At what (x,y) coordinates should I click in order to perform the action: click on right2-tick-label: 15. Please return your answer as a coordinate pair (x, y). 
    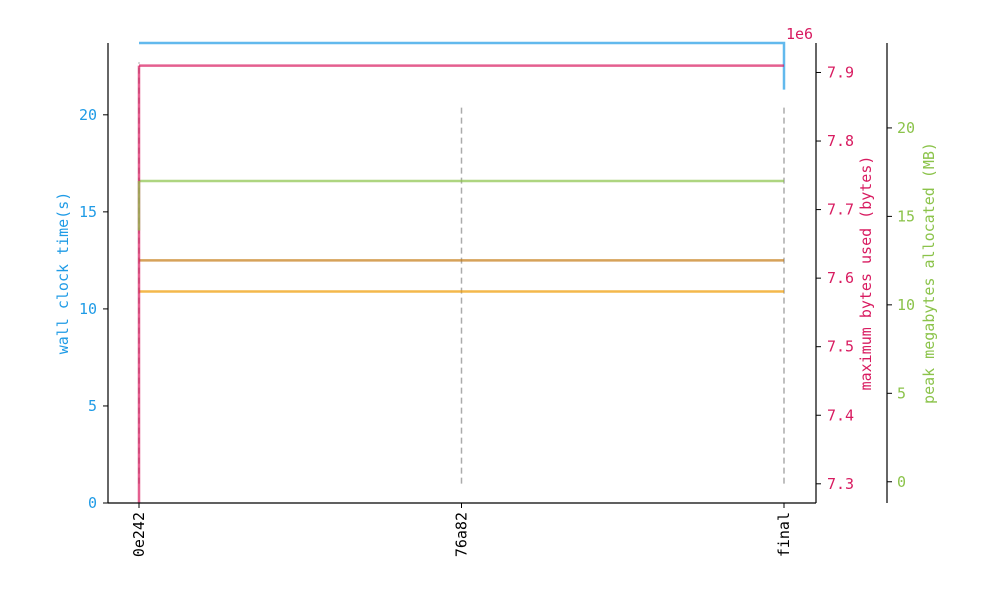
    Looking at the image, I should click on (906, 216).